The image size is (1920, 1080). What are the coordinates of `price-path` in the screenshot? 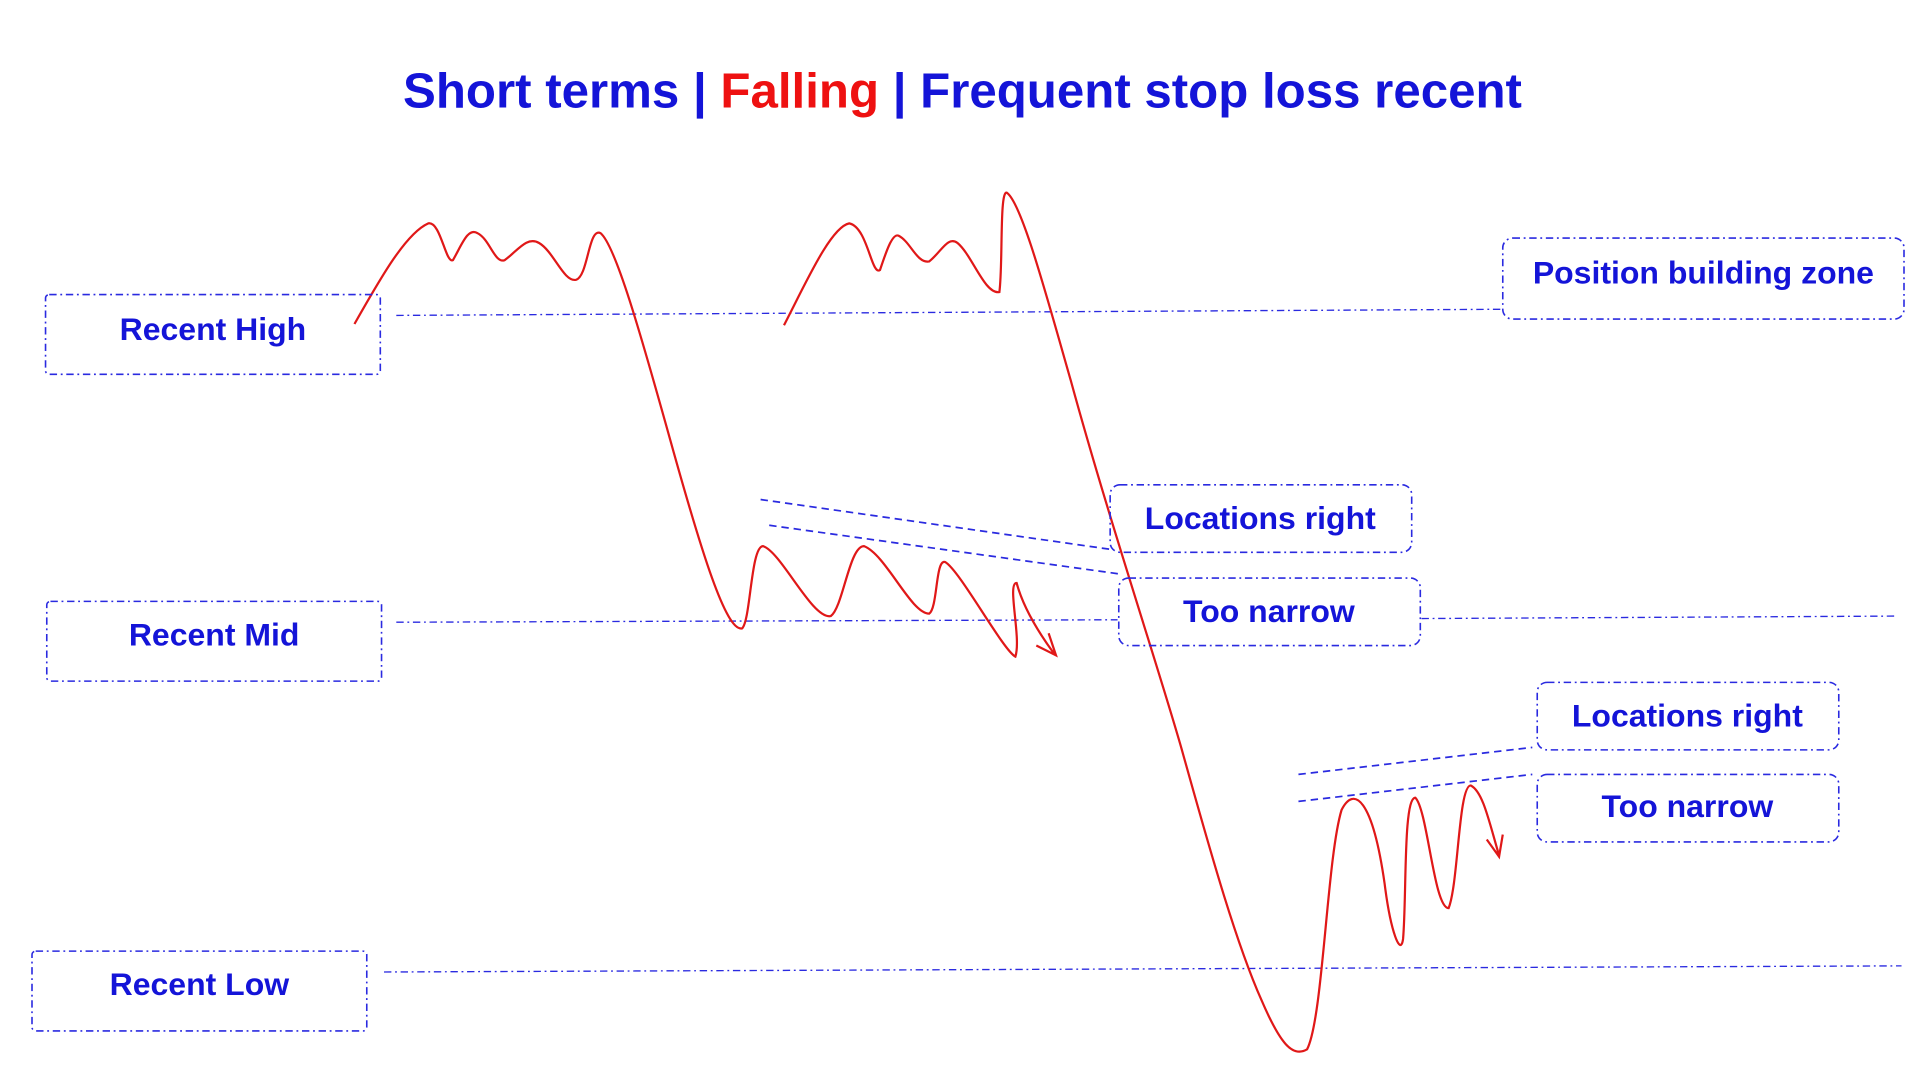 It's located at (705, 440).